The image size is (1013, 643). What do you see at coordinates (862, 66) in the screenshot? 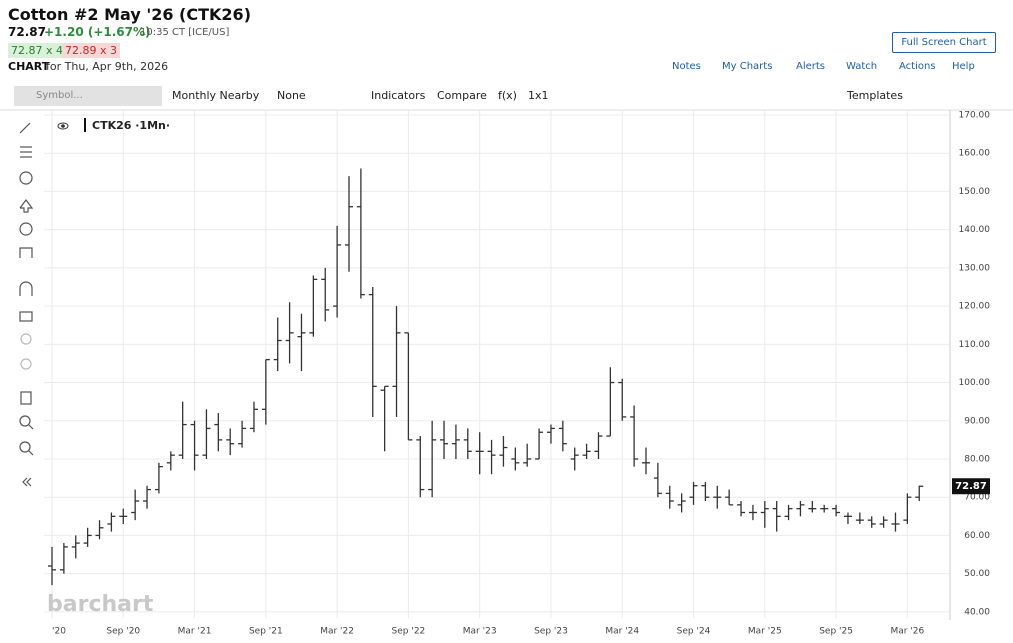
I see `watch-link: Watch` at bounding box center [862, 66].